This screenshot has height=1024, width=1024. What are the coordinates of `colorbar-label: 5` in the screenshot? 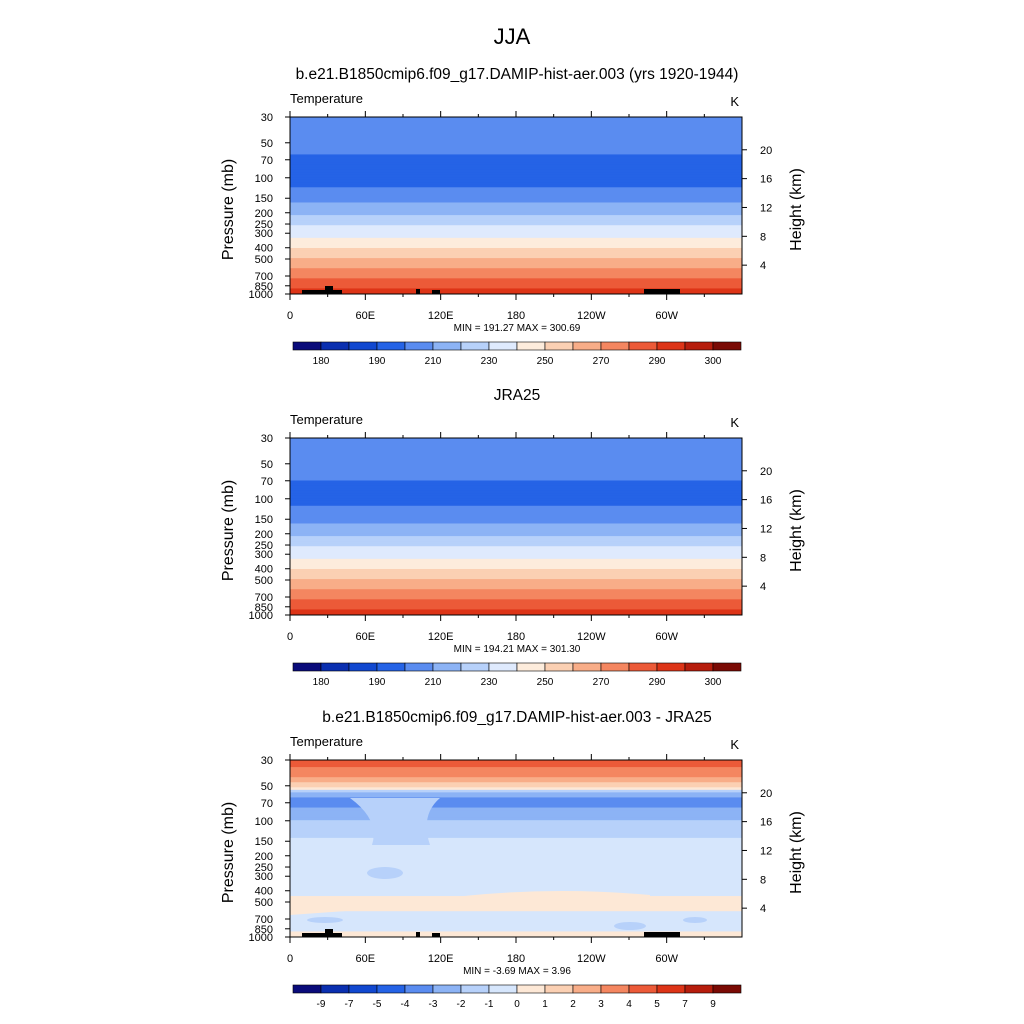 It's located at (657, 1004).